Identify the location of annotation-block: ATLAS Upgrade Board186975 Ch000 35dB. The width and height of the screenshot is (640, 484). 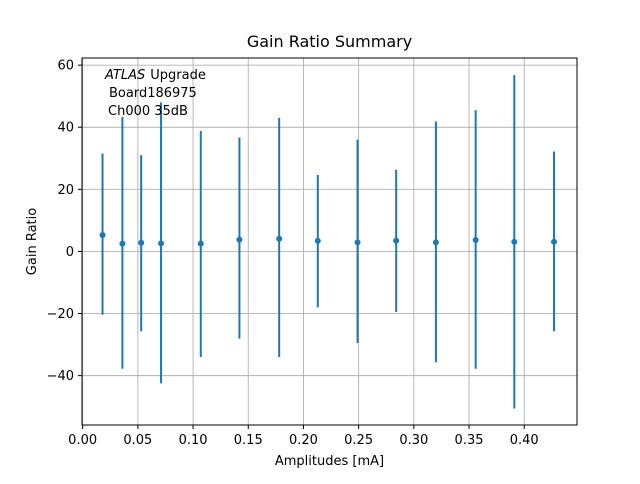
(155, 93).